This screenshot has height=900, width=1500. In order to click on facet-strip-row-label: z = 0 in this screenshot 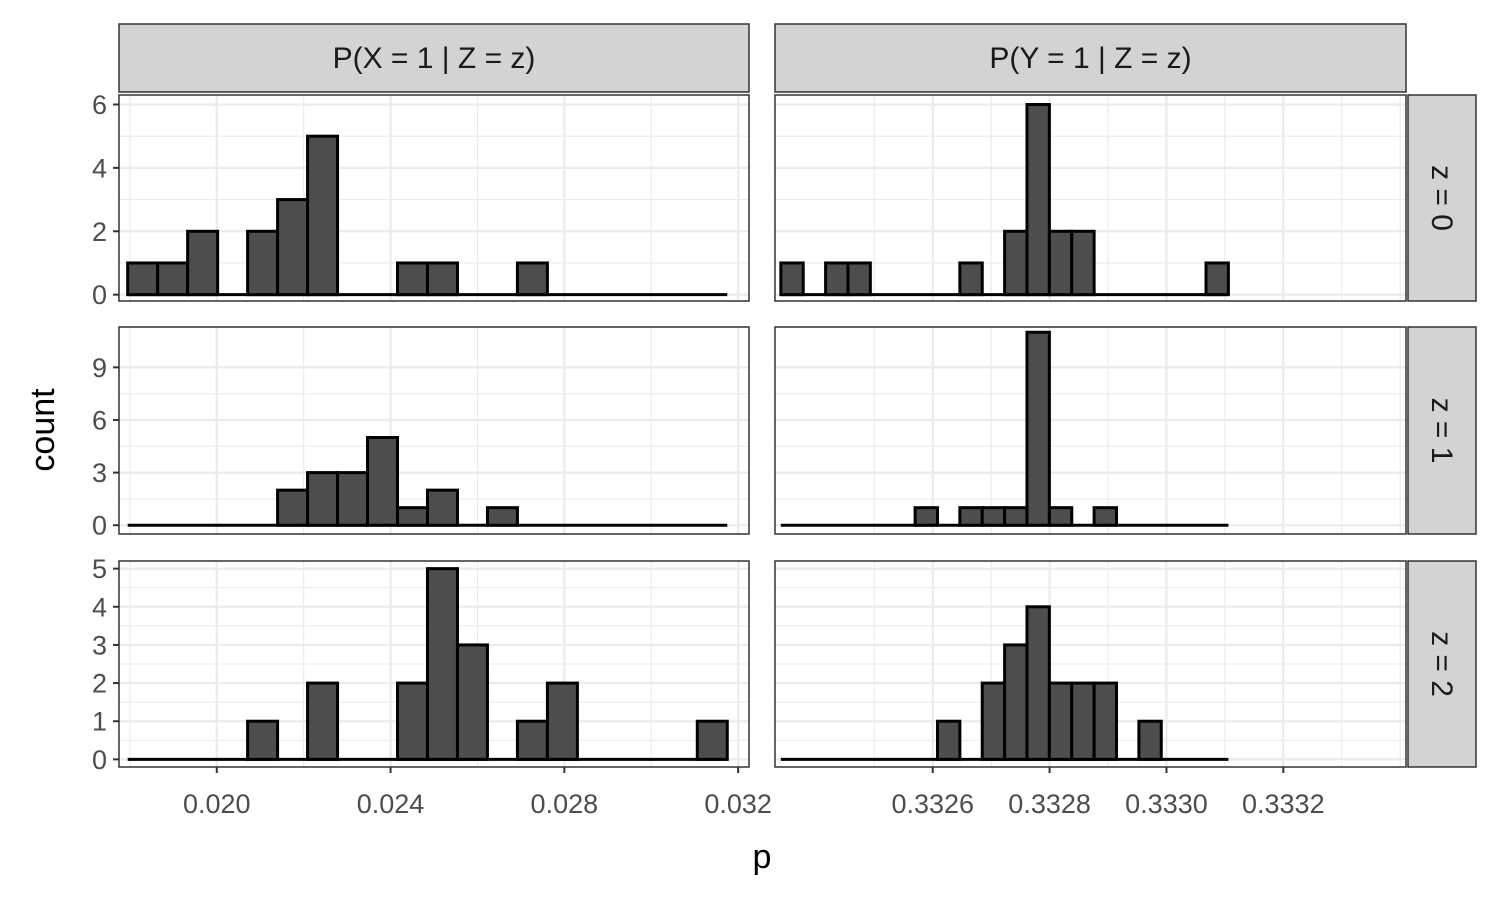, I will do `click(1441, 198)`.